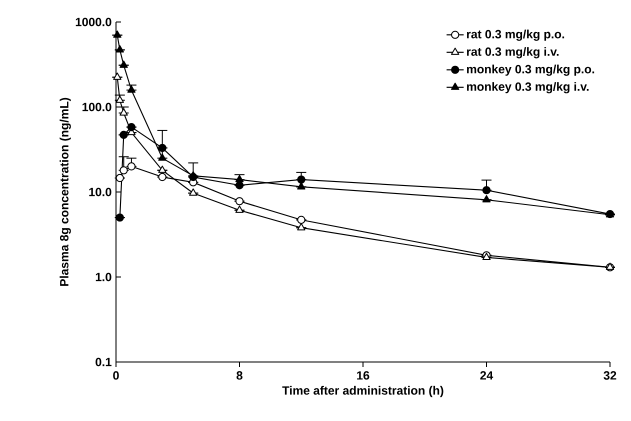 The height and width of the screenshot is (421, 631). What do you see at coordinates (97, 107) in the screenshot?
I see `y-tick-label: 100.0` at bounding box center [97, 107].